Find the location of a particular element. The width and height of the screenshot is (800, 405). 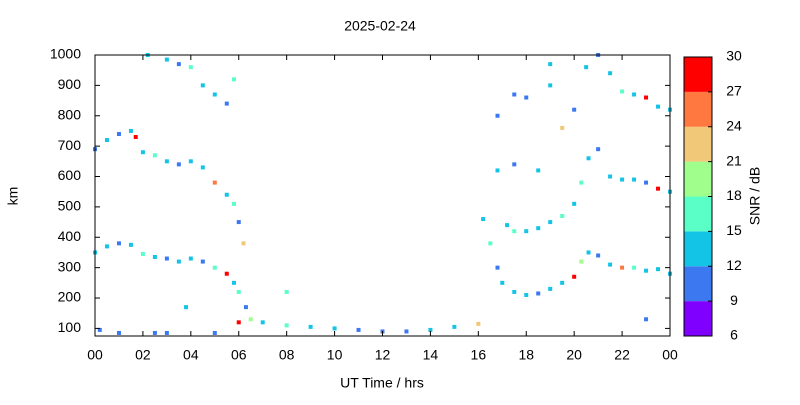

chart-title: 2025-02-24 is located at coordinates (380, 26).